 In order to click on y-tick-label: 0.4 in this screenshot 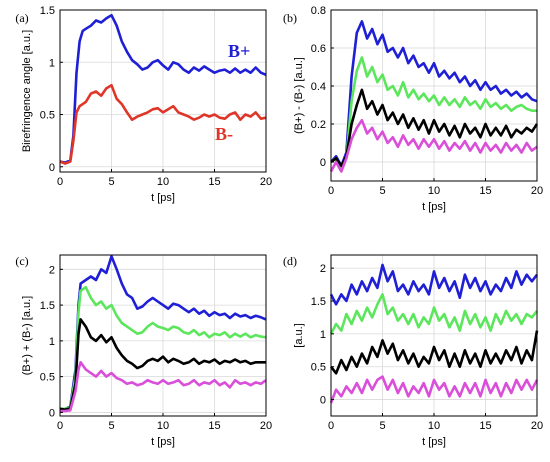, I will do `click(318, 87)`.